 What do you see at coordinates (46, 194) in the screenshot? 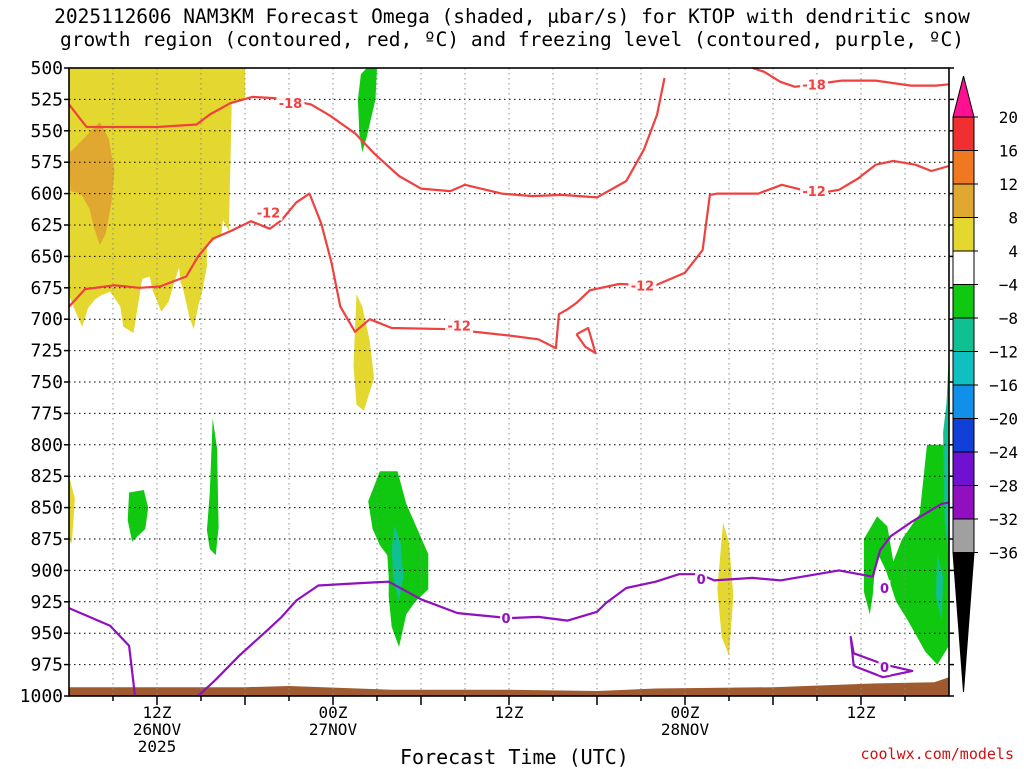
I see `y-tick-label-600: 600` at bounding box center [46, 194].